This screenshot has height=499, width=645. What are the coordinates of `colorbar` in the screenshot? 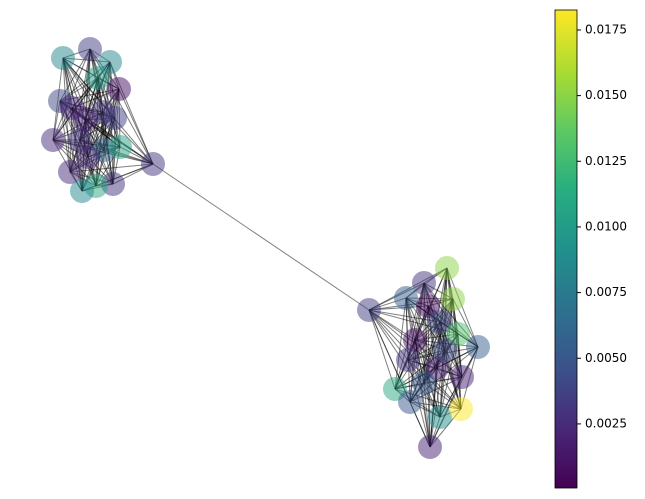 It's located at (566, 249).